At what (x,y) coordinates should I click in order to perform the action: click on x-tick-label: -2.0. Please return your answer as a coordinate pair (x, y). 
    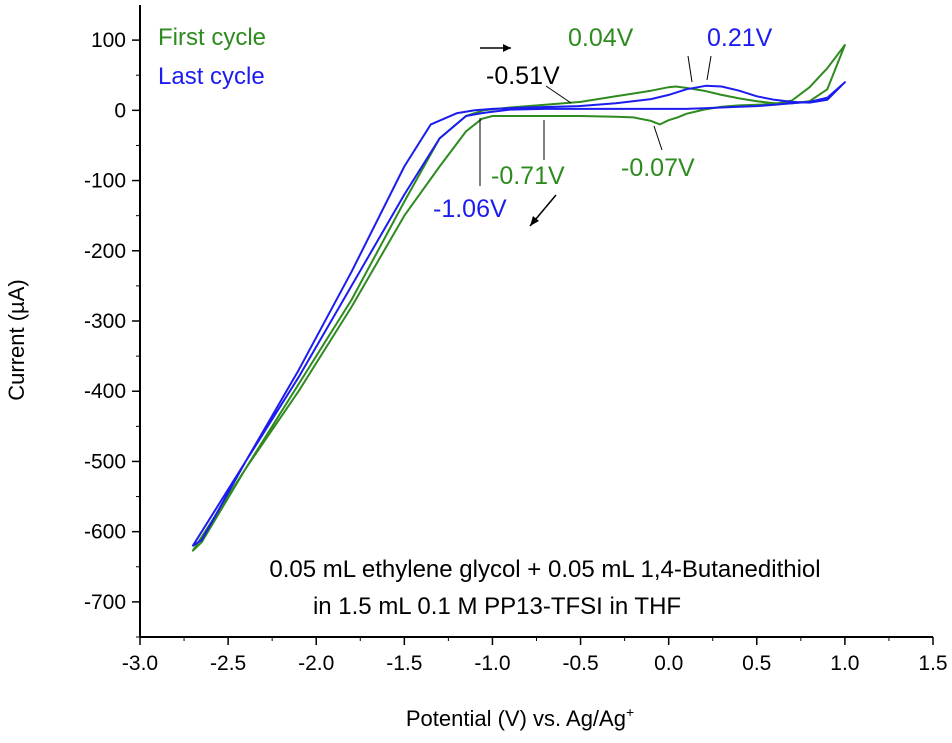
    Looking at the image, I should click on (316, 663).